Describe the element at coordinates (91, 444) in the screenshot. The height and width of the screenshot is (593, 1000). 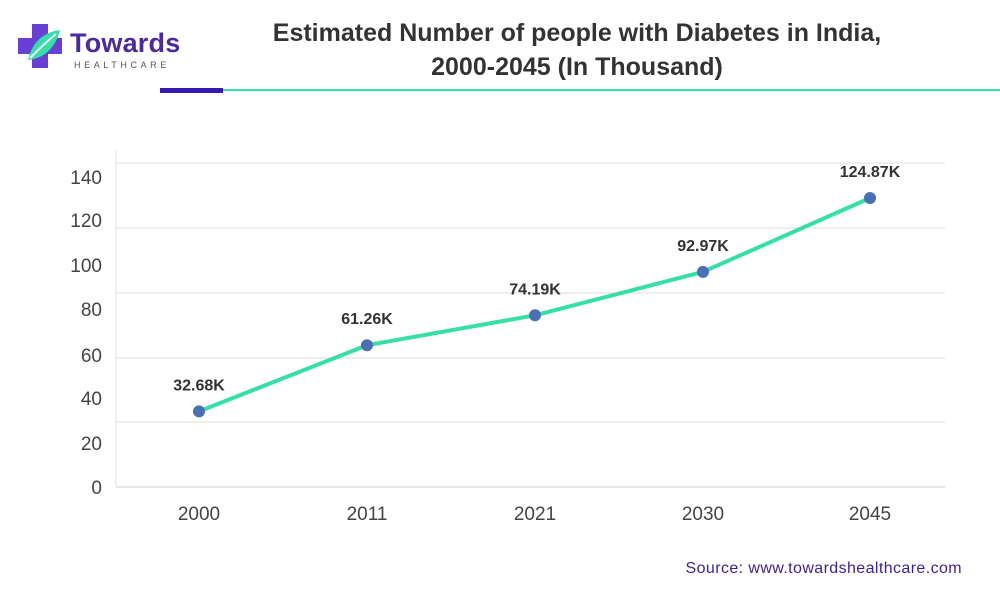
I see `y-tick-label: 20` at that location.